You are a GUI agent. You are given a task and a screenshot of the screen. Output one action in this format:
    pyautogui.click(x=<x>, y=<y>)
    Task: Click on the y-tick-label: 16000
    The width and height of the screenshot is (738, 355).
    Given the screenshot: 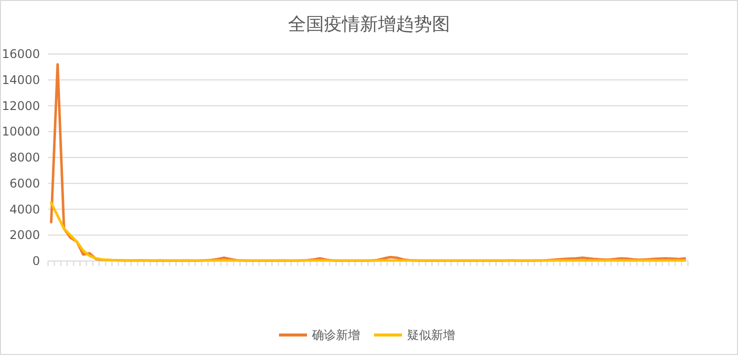 What is the action you would take?
    pyautogui.click(x=21, y=54)
    